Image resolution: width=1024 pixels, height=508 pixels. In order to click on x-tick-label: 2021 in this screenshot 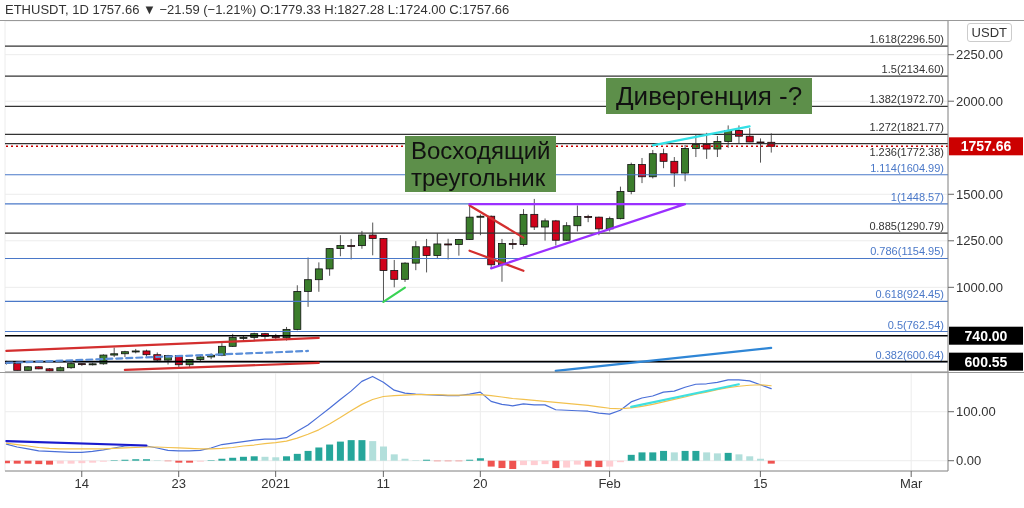, I will do `click(276, 484)`.